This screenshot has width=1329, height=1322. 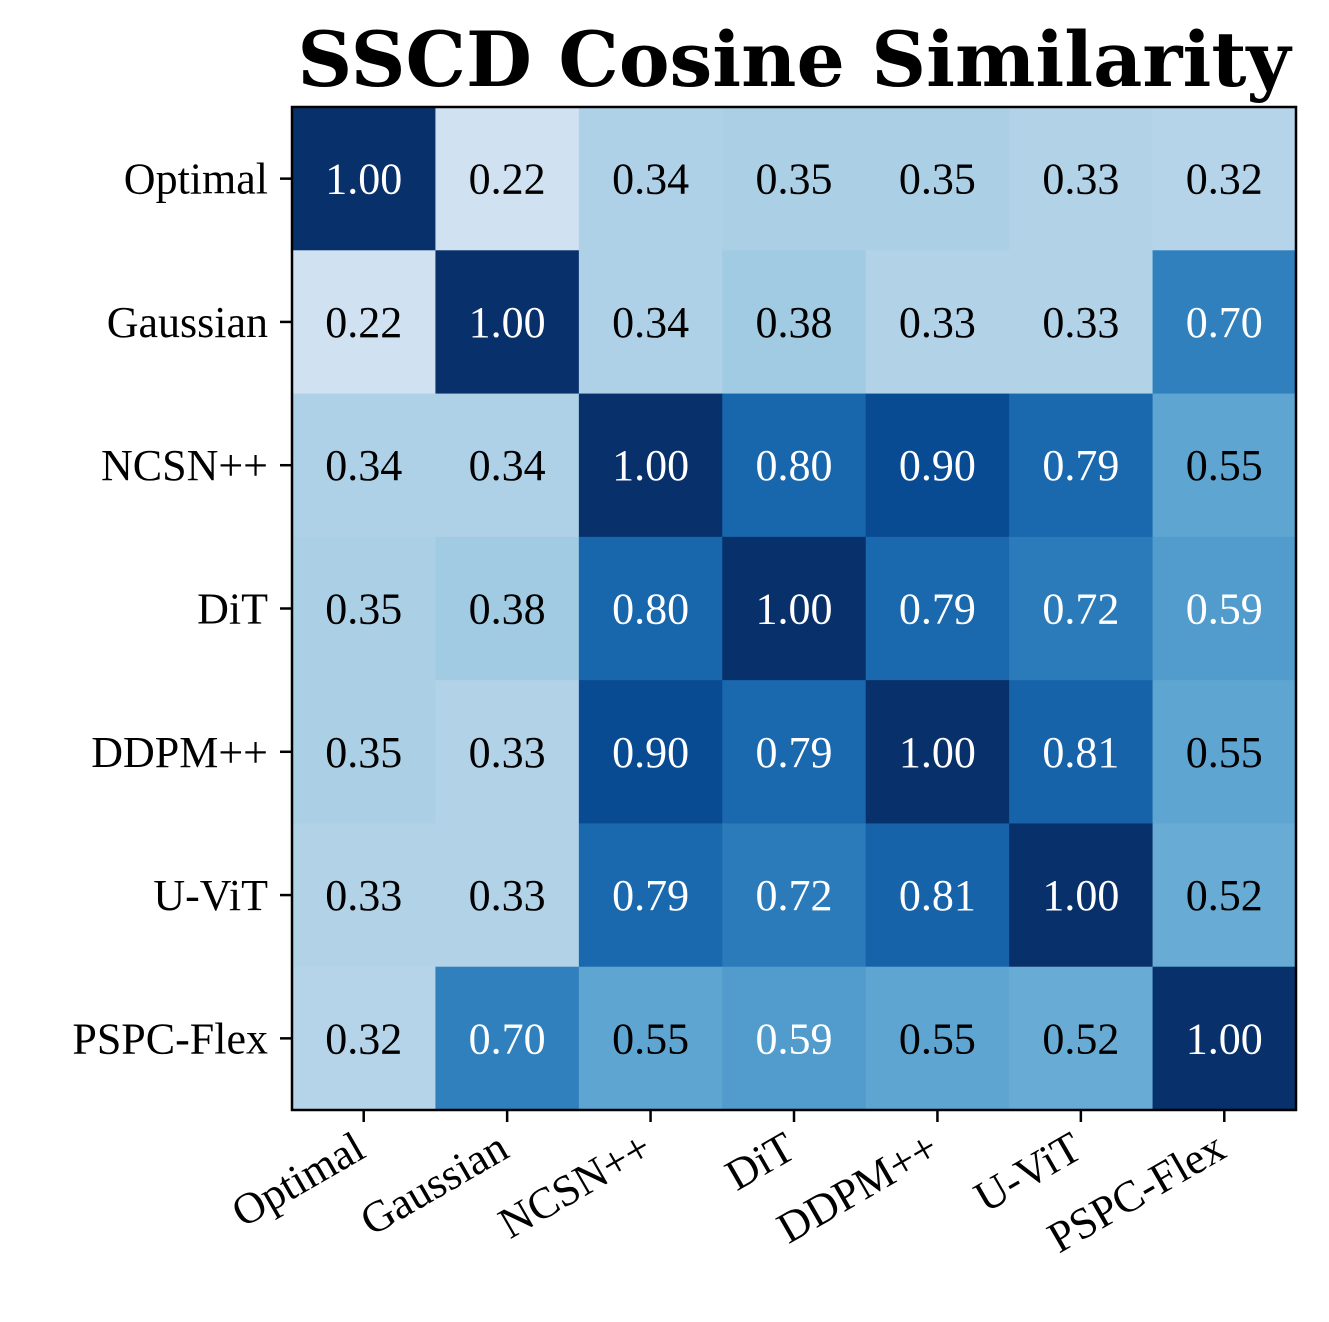 I want to click on x-tick-label: Gaussian, so click(x=434, y=1183).